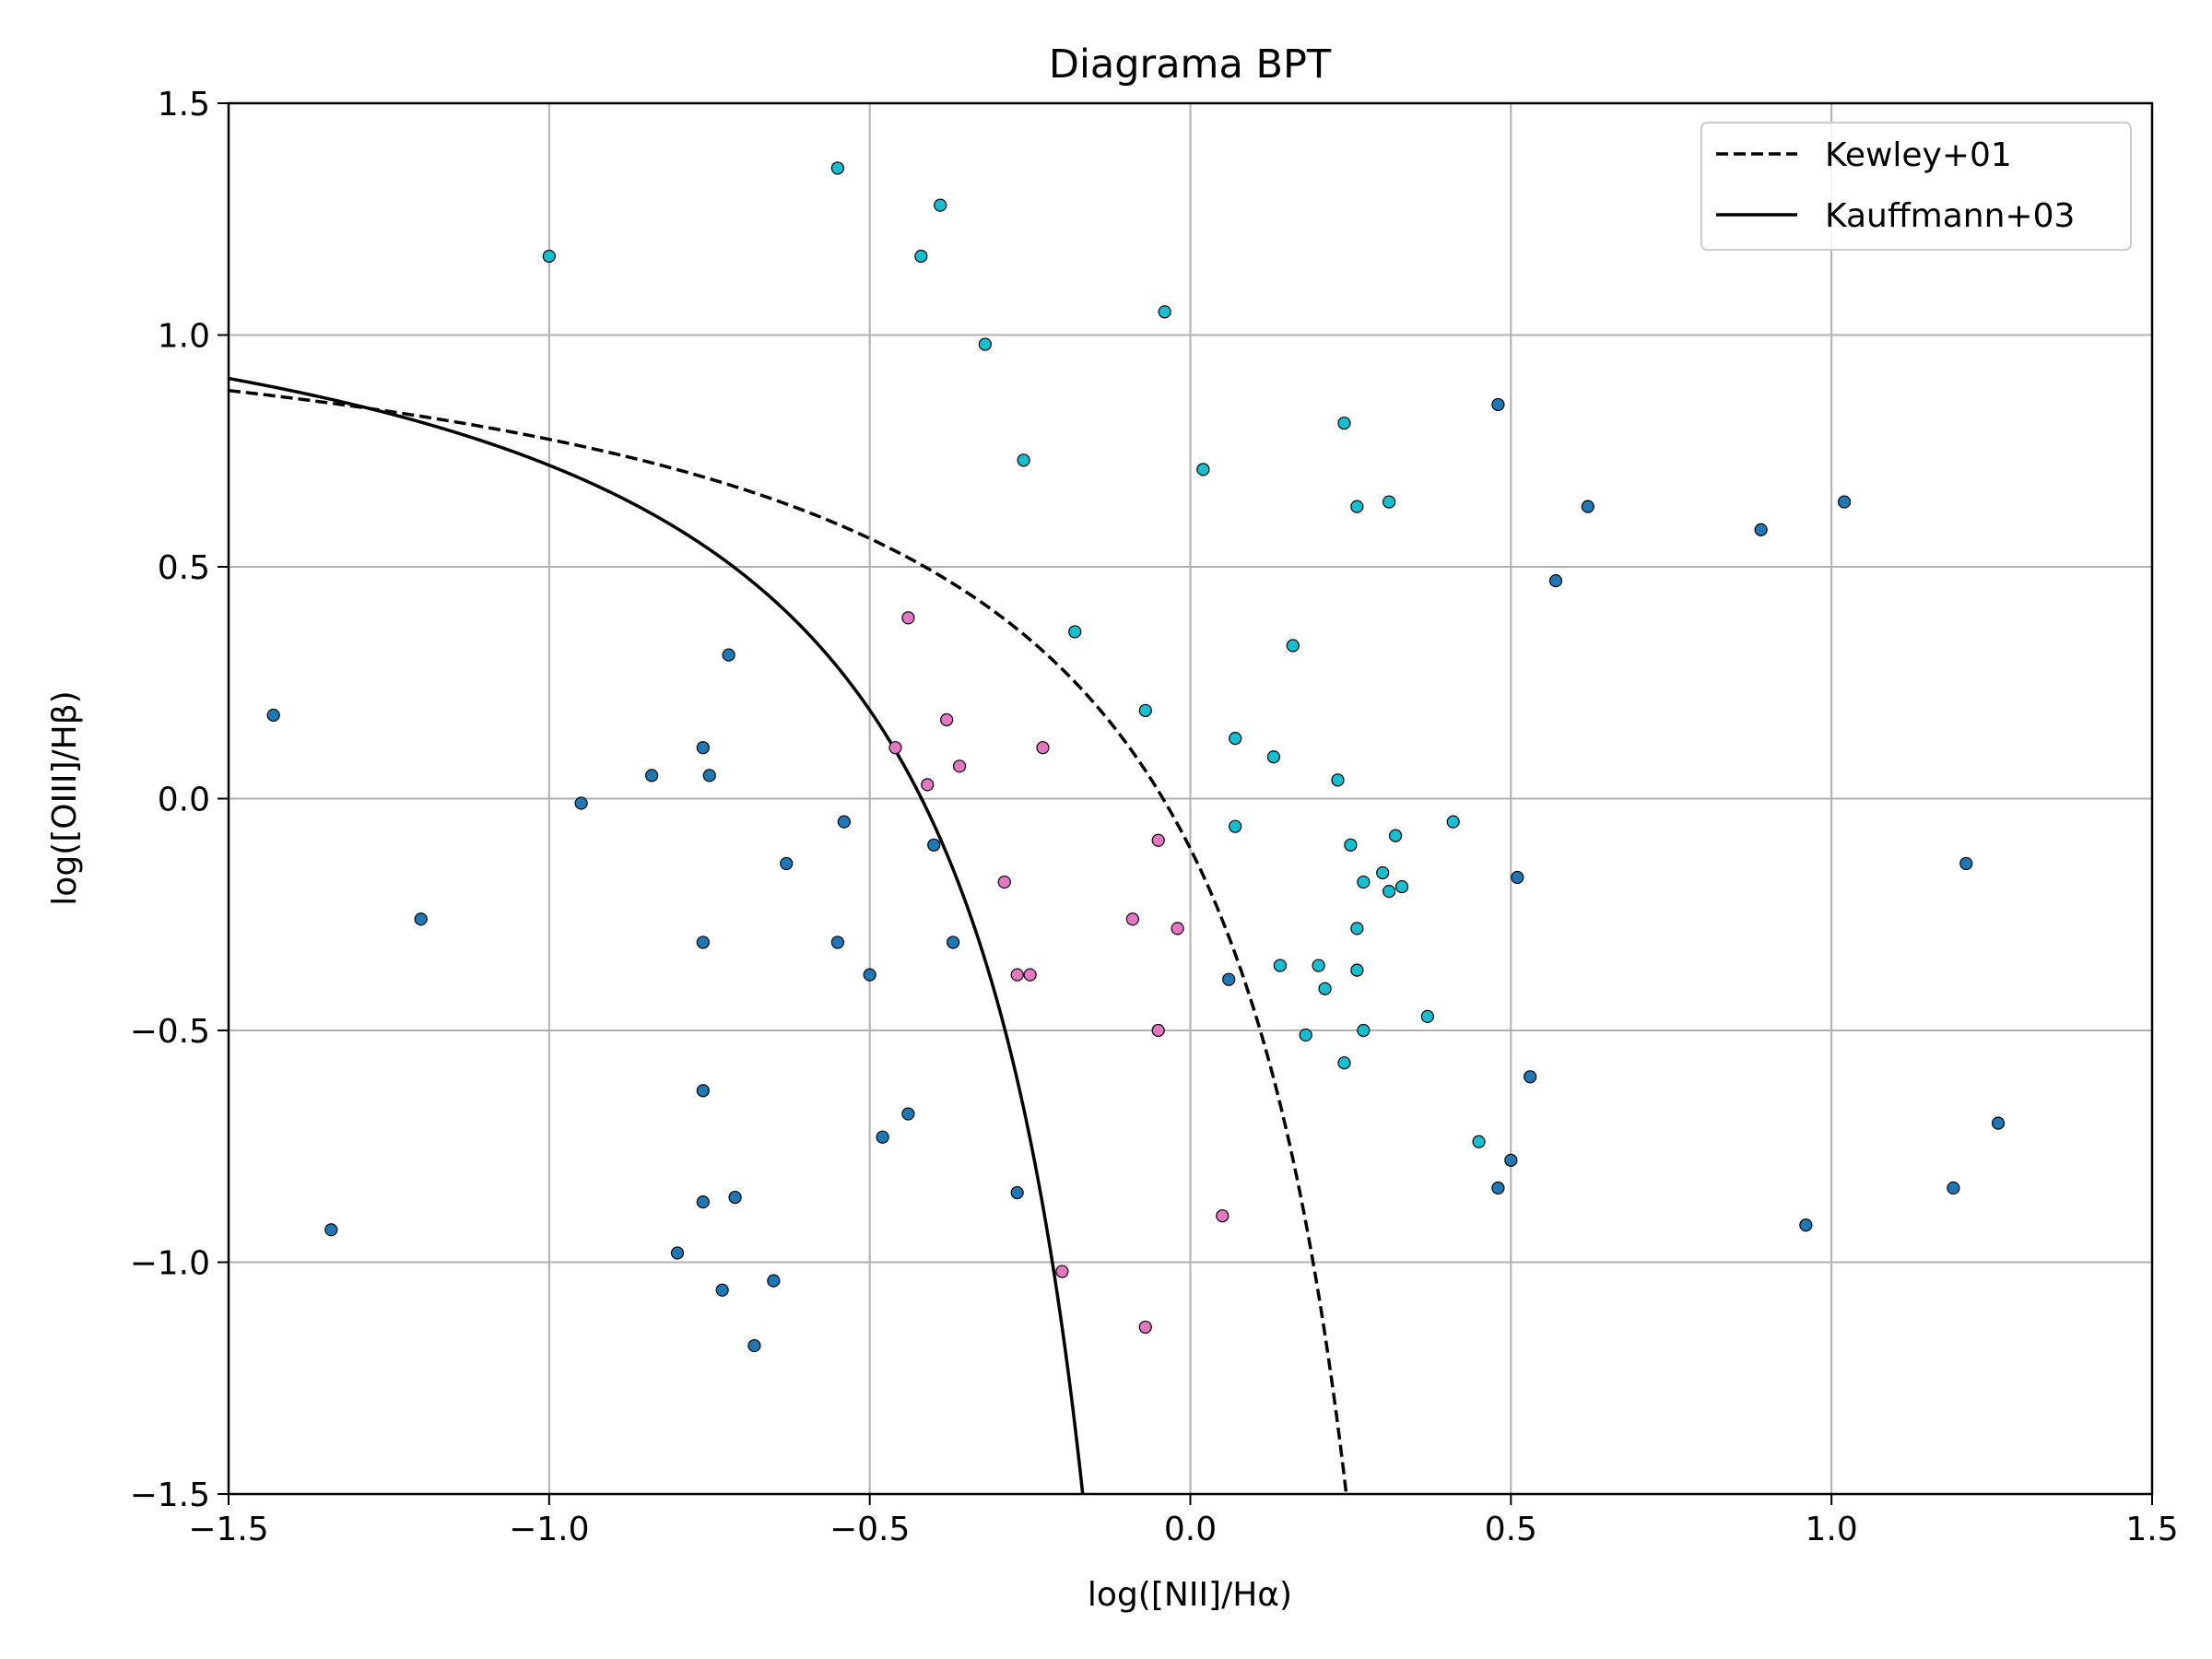  Describe the element at coordinates (170, 1495) in the screenshot. I see `y-tick-label: −1.5` at that location.